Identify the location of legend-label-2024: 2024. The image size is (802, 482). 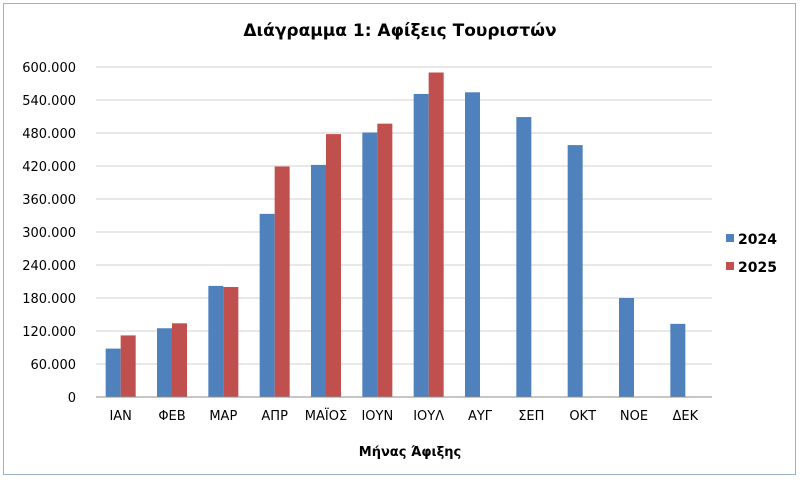
(757, 240).